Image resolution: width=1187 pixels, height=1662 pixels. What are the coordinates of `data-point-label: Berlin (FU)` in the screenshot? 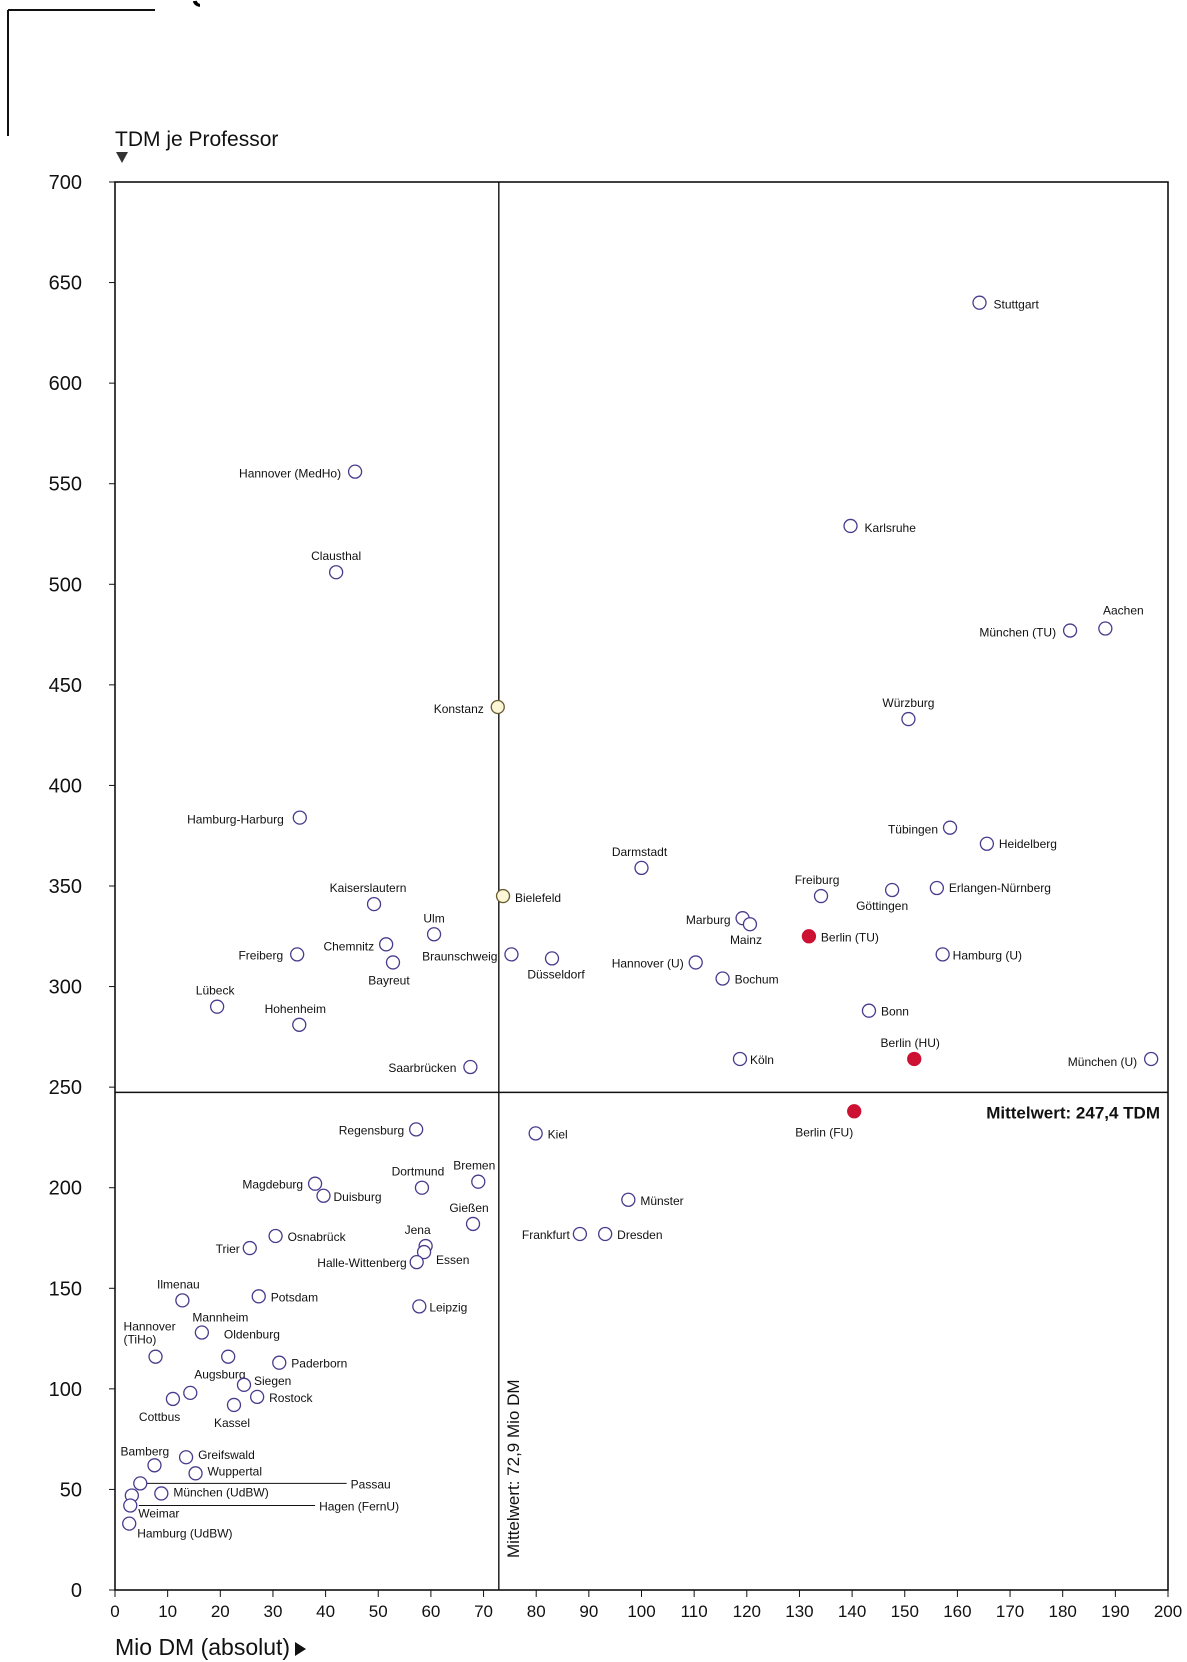 It's located at (824, 1132).